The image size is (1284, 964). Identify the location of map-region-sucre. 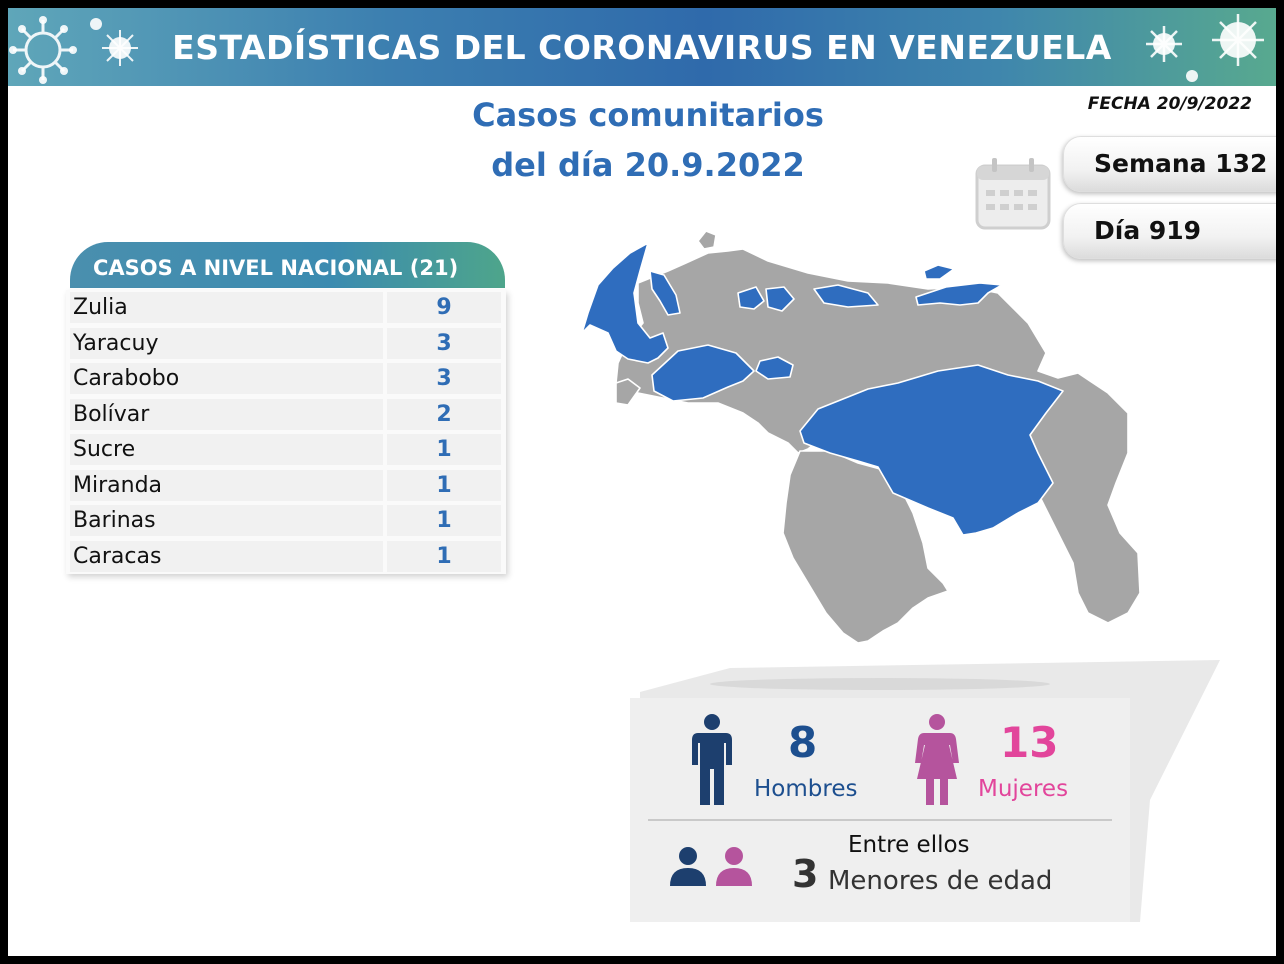
(959, 294).